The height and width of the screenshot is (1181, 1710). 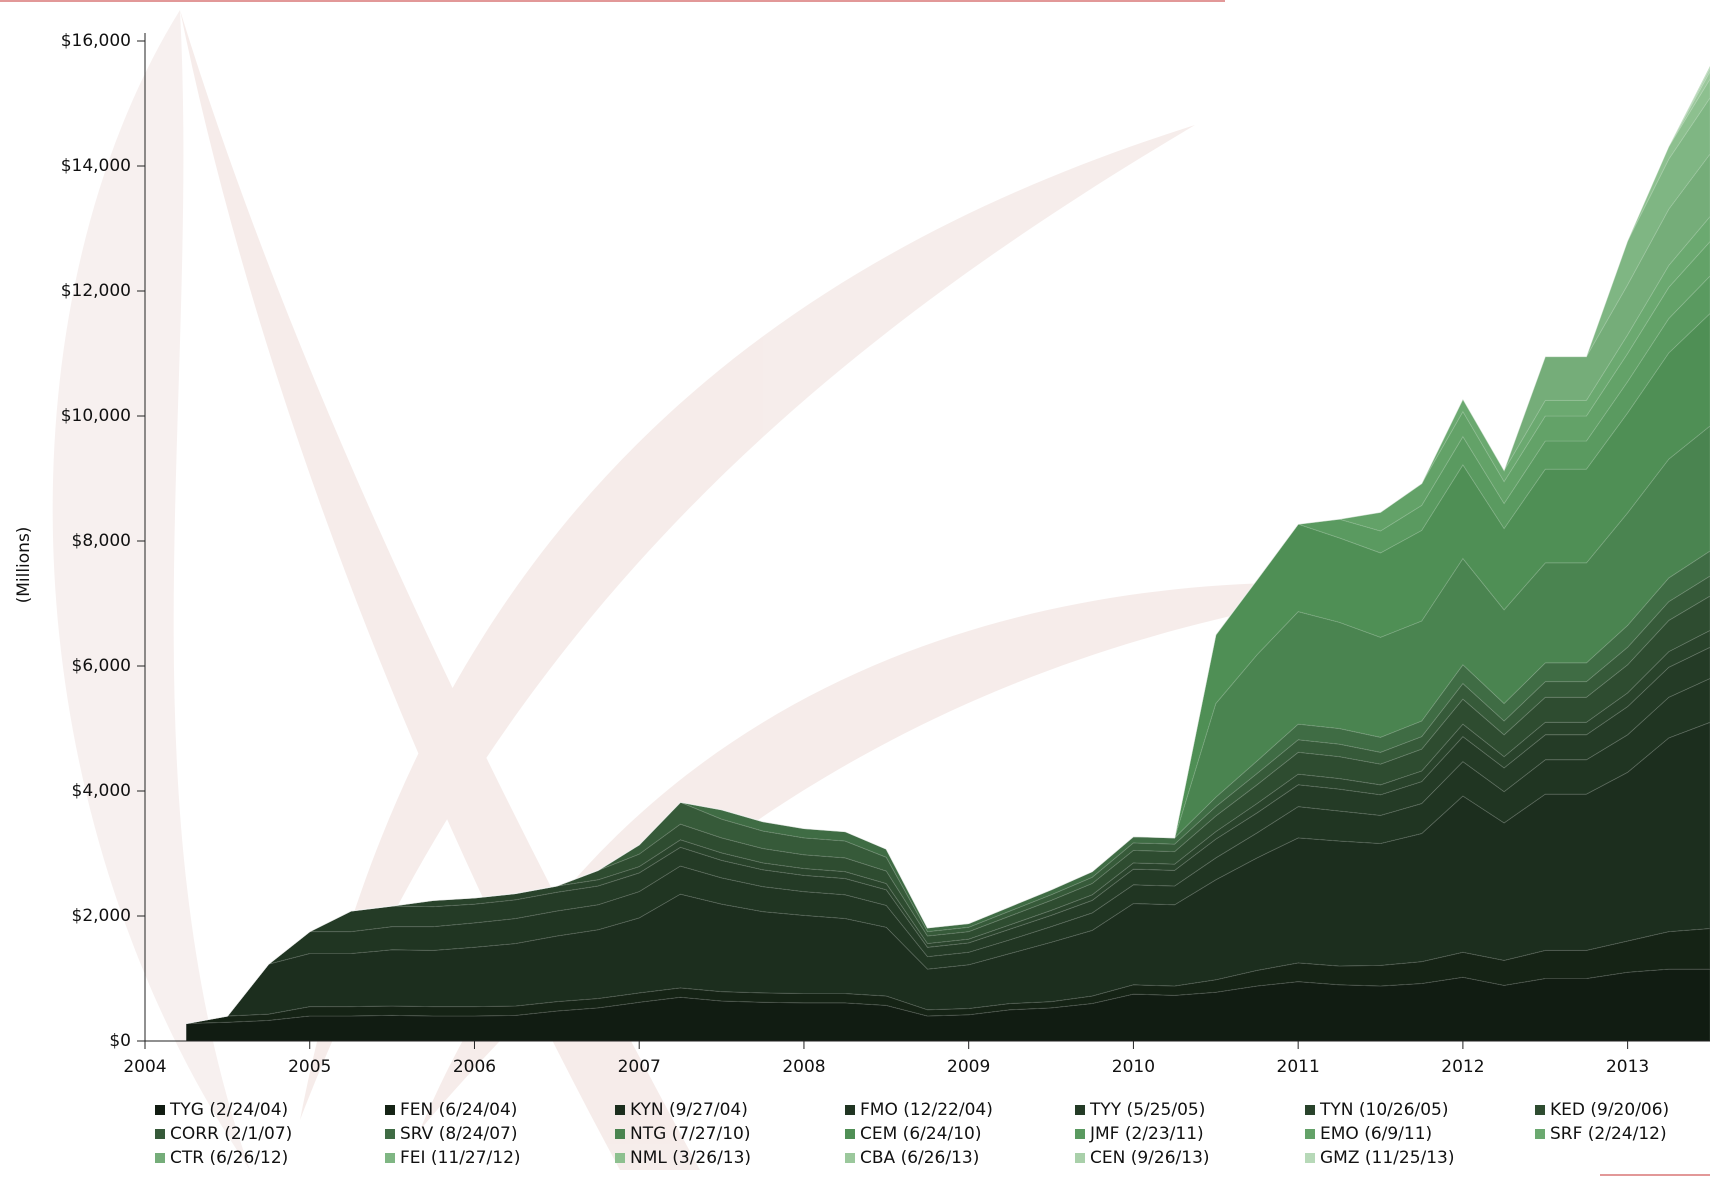 I want to click on legend-label: CBA (6/26/13), so click(x=919, y=1158).